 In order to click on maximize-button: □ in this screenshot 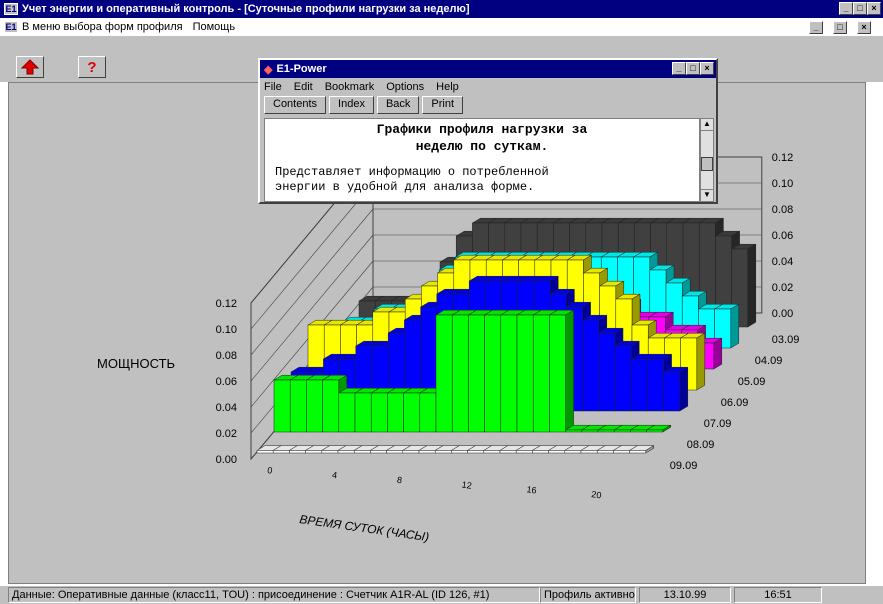, I will do `click(860, 8)`.